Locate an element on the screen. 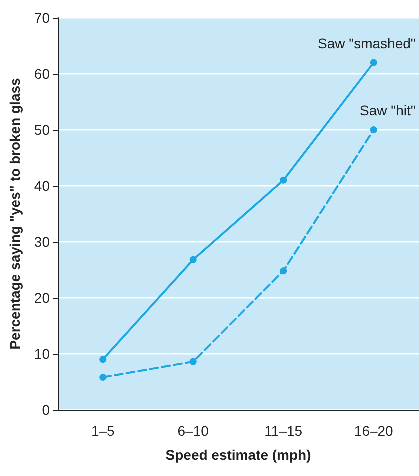  y-tick-label: 50 is located at coordinates (42, 130).